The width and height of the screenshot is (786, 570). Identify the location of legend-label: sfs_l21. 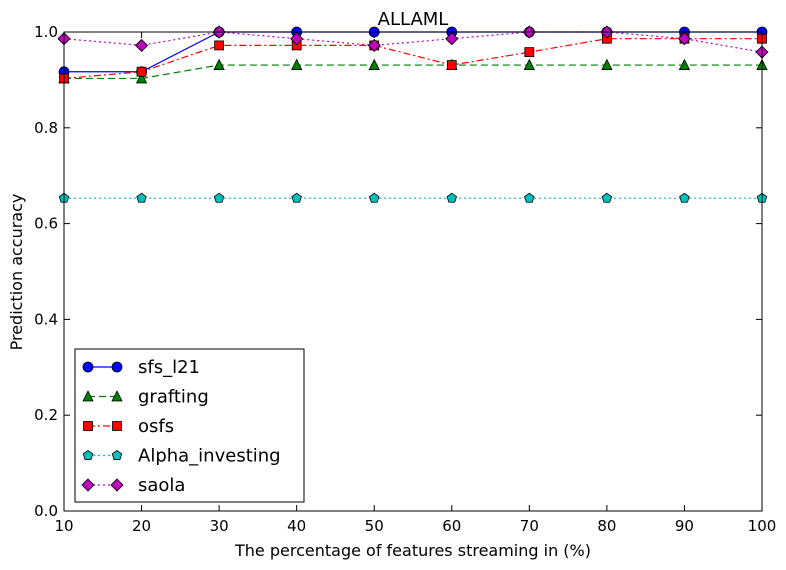
(169, 367).